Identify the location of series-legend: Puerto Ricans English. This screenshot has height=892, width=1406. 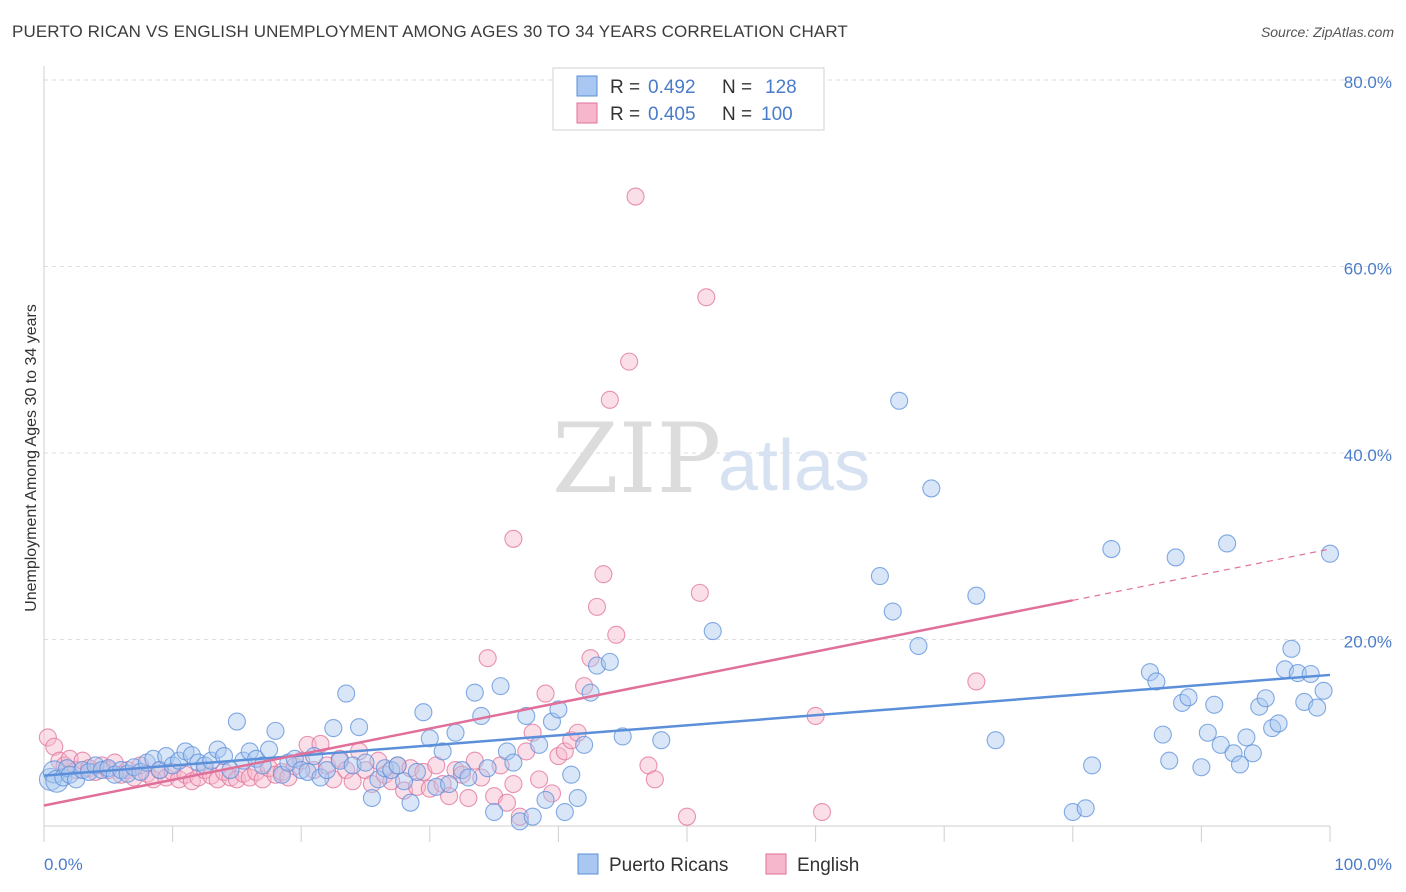
(718, 864).